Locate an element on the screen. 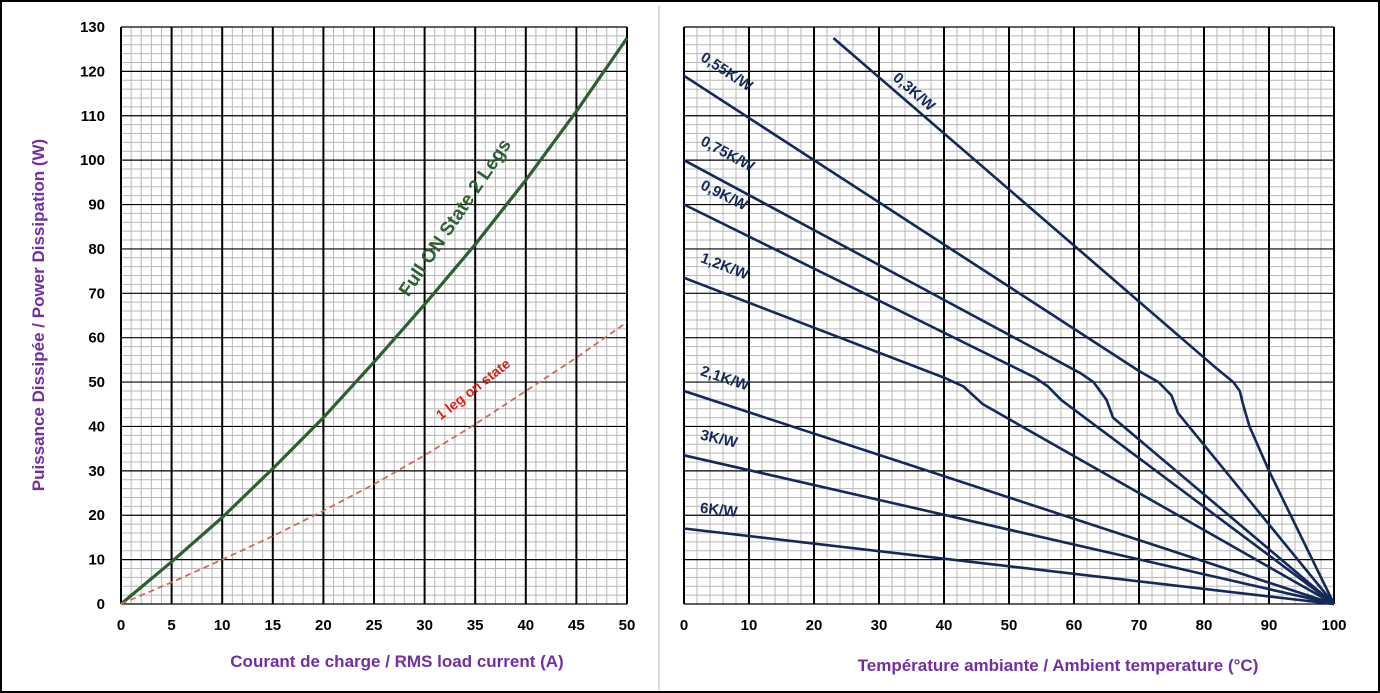 The image size is (1380, 693). chart1-y-tick-label: 70 is located at coordinates (96, 293).